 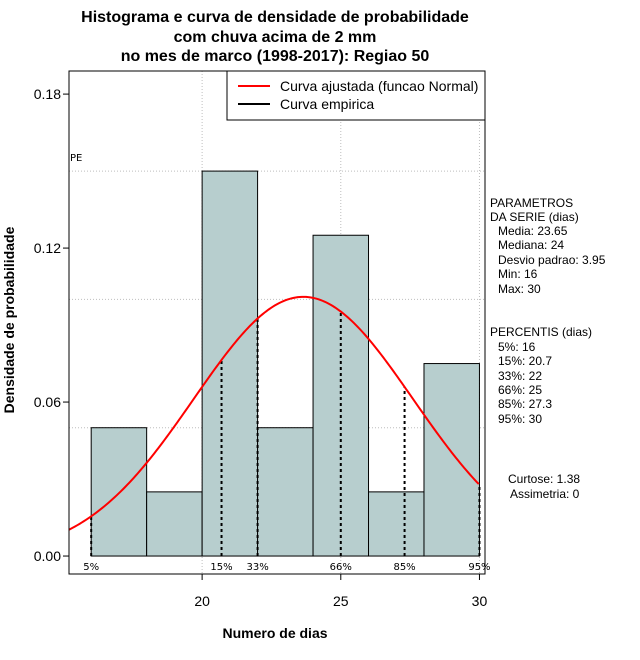 I want to click on y-axis-title: Densidade de probabilidade, so click(x=9, y=319).